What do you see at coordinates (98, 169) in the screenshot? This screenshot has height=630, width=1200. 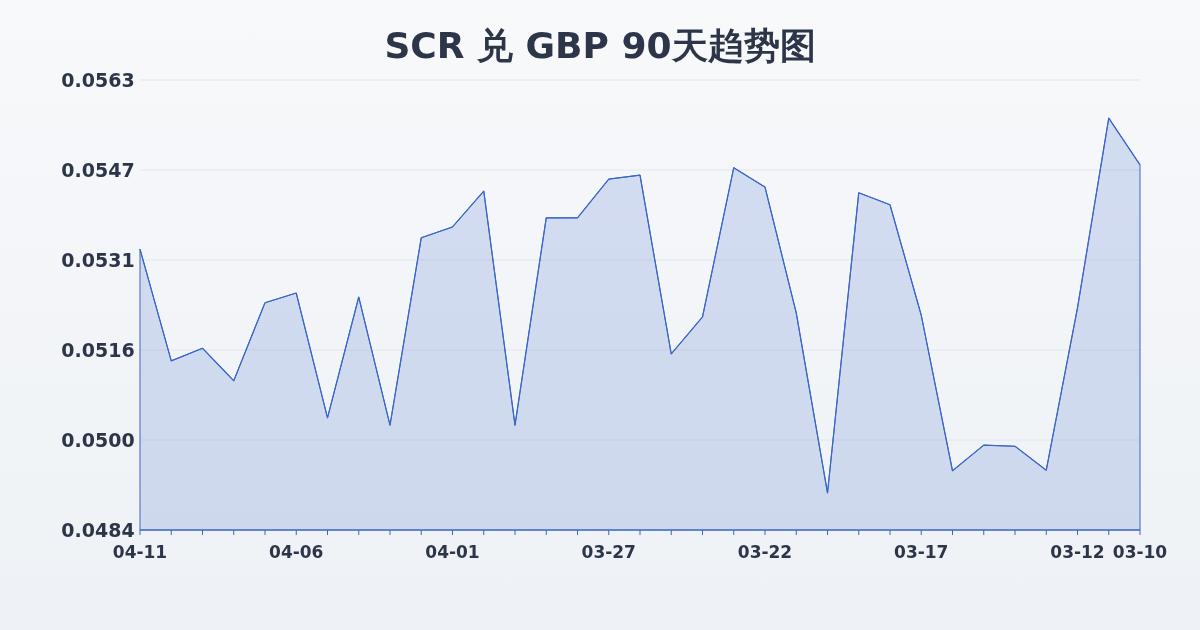 I see `y-tick-label: 0.0547` at bounding box center [98, 169].